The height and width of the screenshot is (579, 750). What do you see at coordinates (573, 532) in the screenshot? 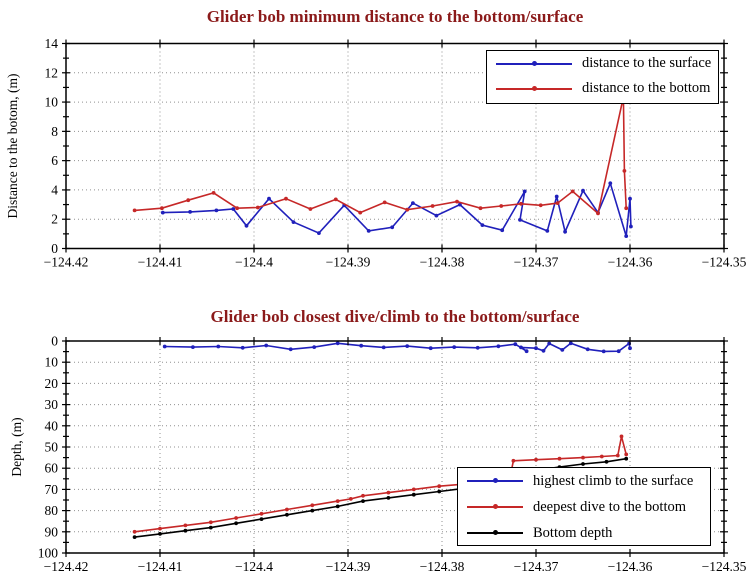
I see `legend-label-bottom-depth: Bottom depth` at bounding box center [573, 532].